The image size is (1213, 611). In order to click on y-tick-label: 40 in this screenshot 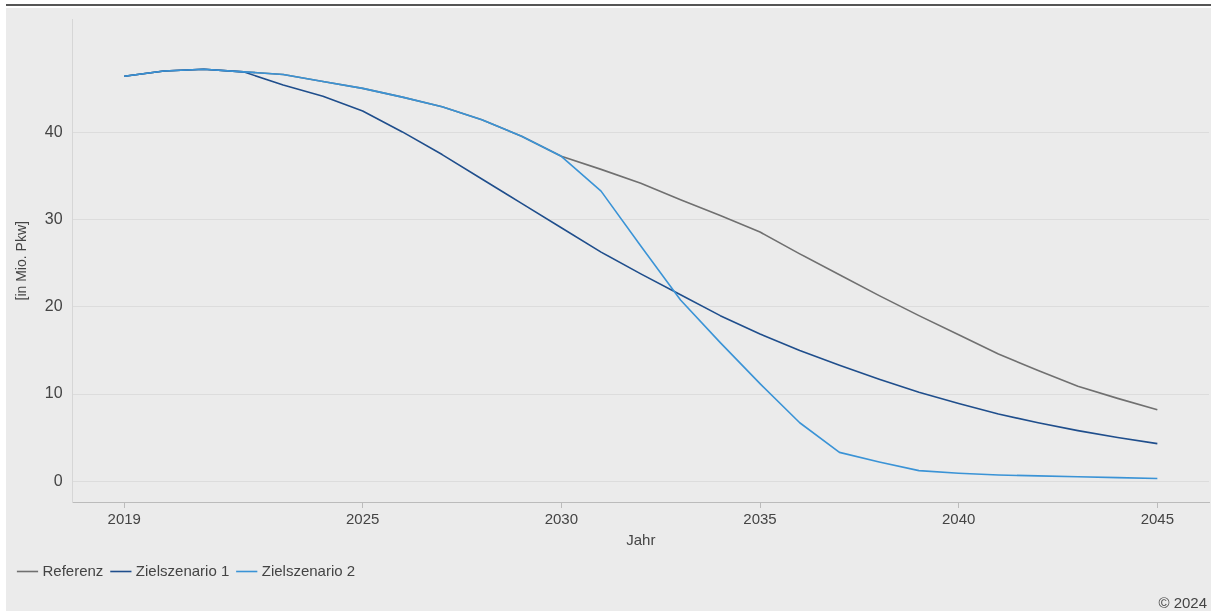, I will do `click(53, 132)`.